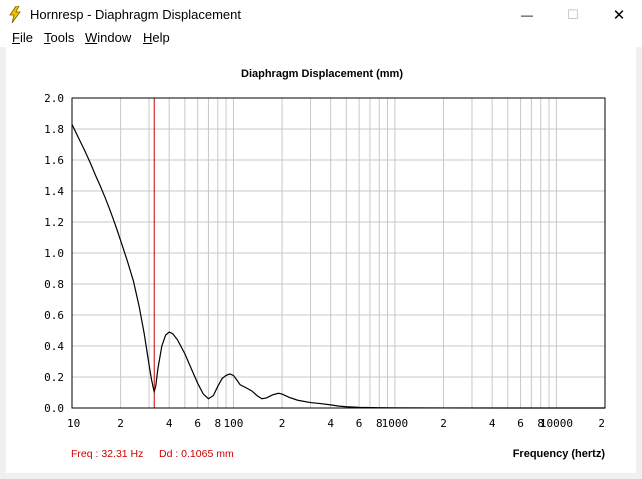  Describe the element at coordinates (322, 74) in the screenshot. I see `chart-title: Diaphragm Displacement (mm)` at that location.